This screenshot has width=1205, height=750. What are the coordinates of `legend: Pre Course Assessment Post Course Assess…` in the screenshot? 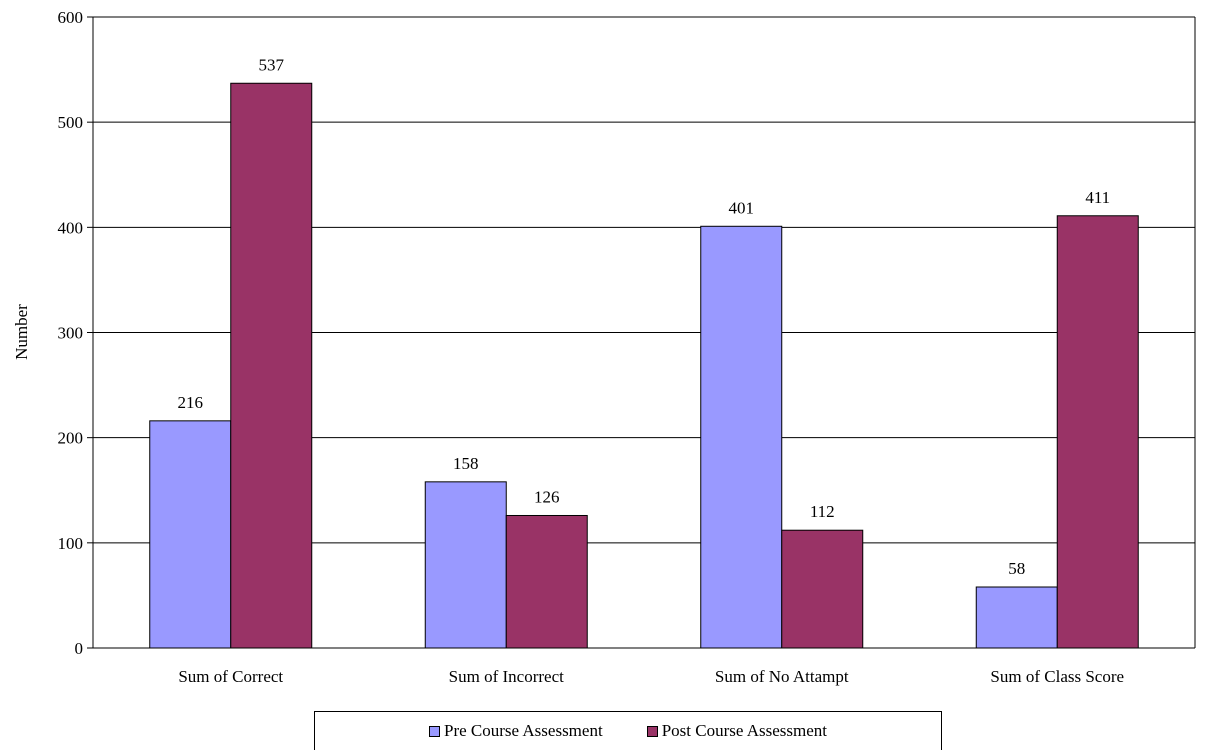 It's located at (628, 730).